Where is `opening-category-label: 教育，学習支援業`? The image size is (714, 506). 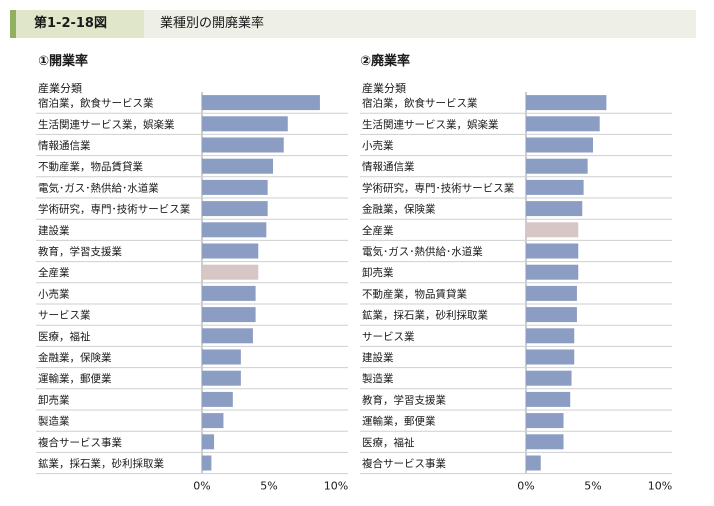
opening-category-label: 教育，学習支援業 is located at coordinates (80, 251).